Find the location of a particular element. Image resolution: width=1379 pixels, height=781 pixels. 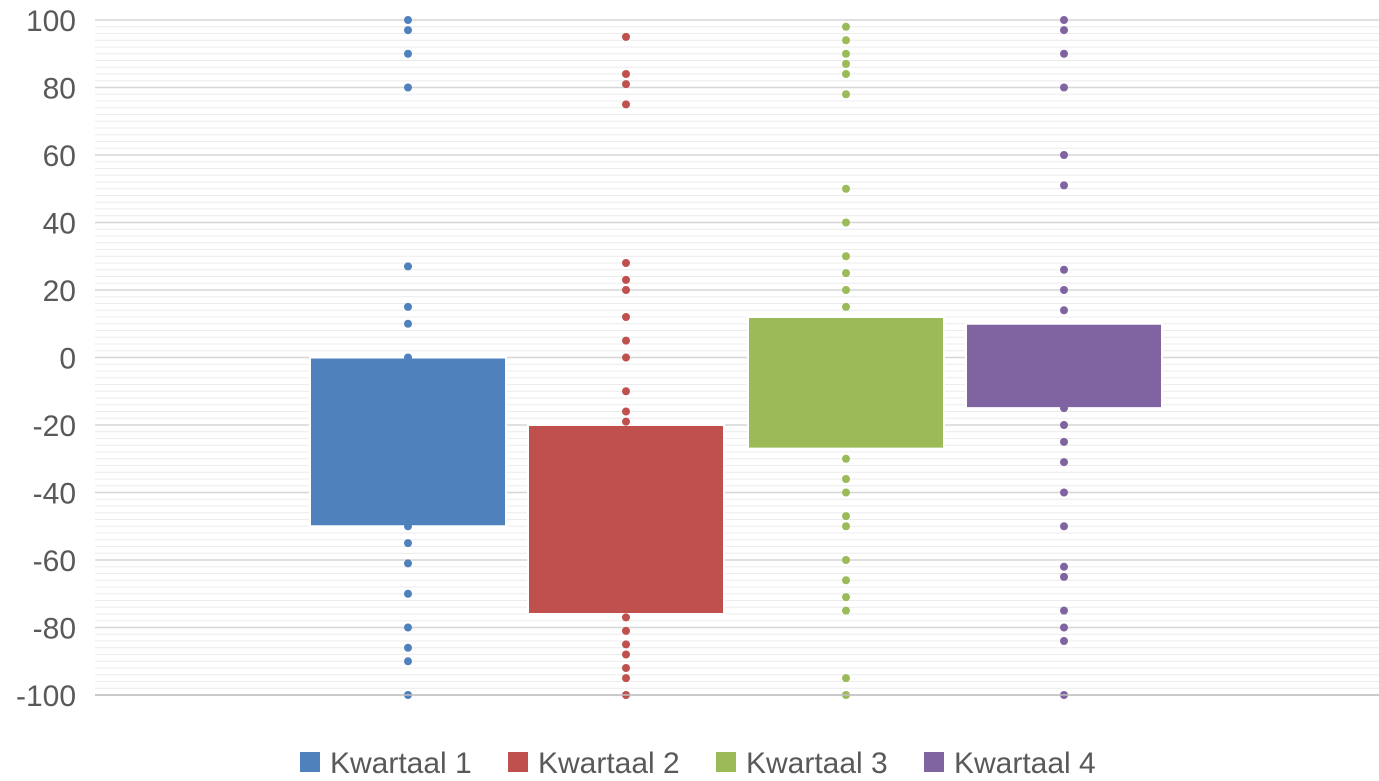

y-tick-label: 40 is located at coordinates (59, 224).